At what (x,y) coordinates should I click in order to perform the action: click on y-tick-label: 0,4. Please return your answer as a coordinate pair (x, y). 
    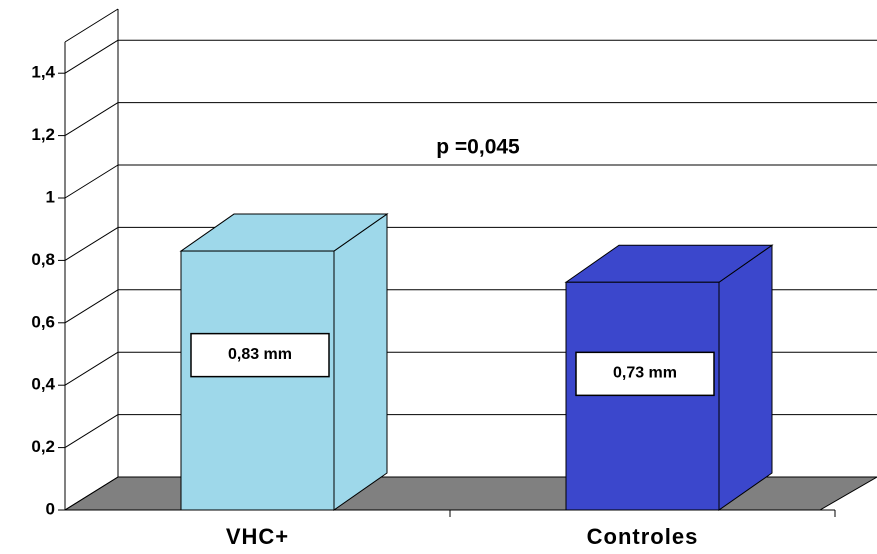
    Looking at the image, I should click on (43, 384).